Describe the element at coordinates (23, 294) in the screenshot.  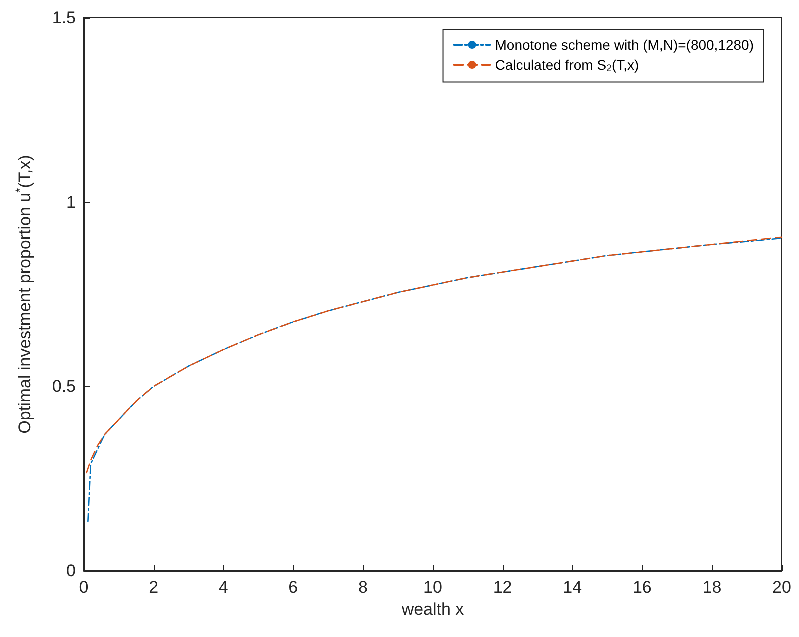
I see `y-axis-title: Optimal investment proportion u*(T,x)` at that location.